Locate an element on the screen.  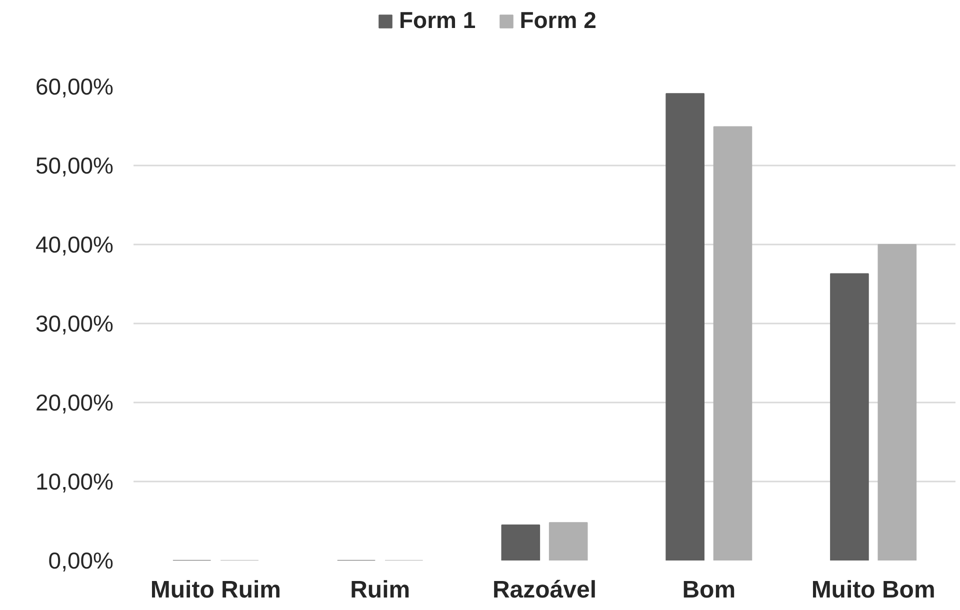
y-tick-label: 60,00% is located at coordinates (74, 87).